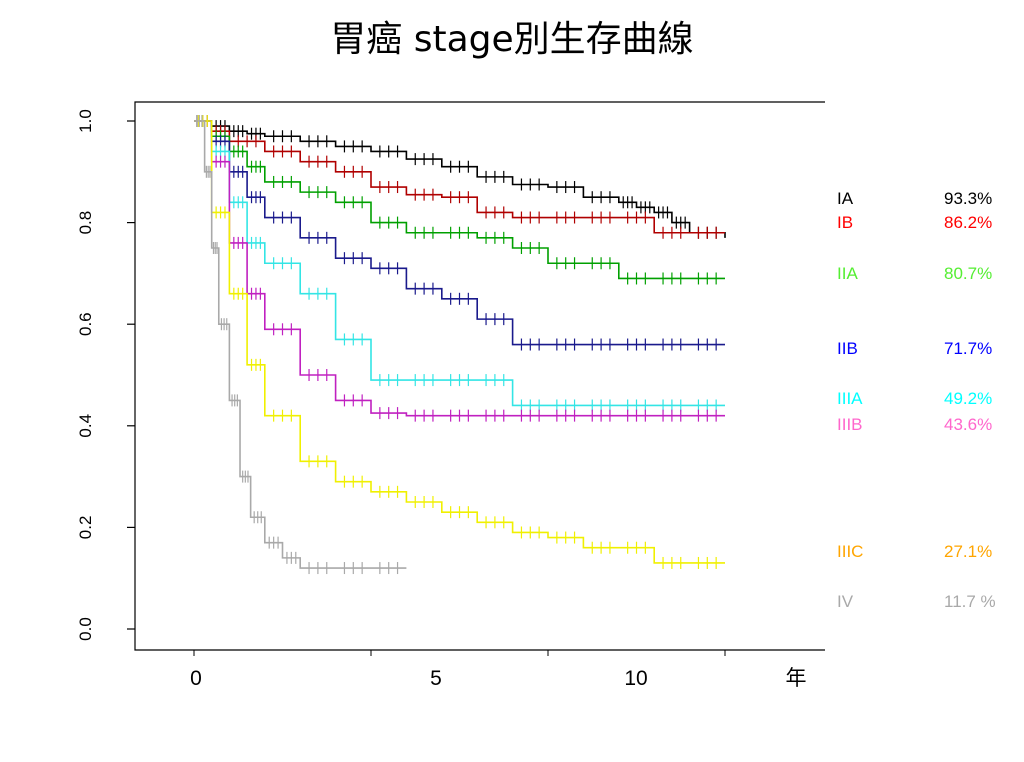  I want to click on x-tick-label: 10, so click(635, 678).